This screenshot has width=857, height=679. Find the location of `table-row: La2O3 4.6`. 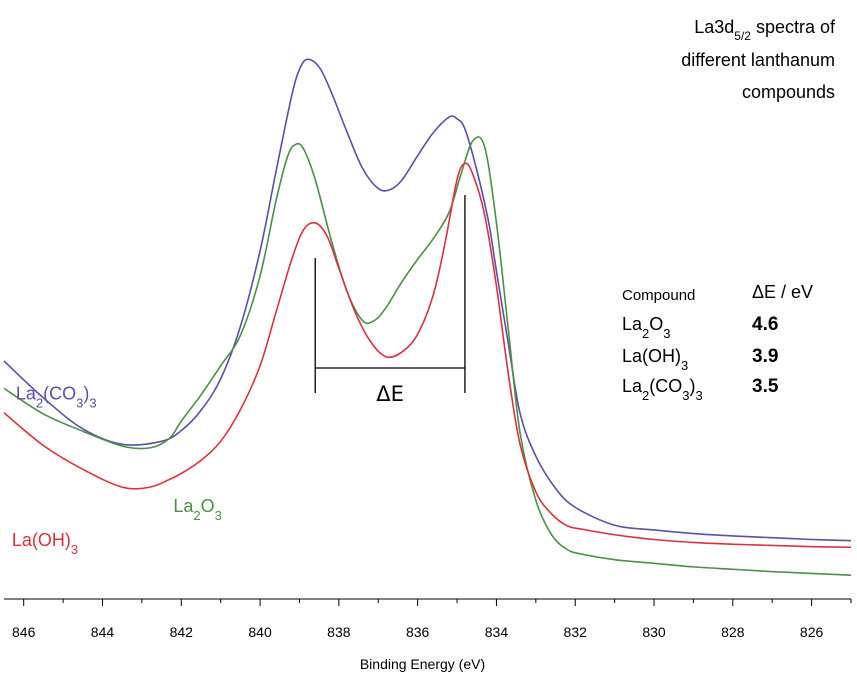

table-row: La2O3 4.6 is located at coordinates (700, 327).